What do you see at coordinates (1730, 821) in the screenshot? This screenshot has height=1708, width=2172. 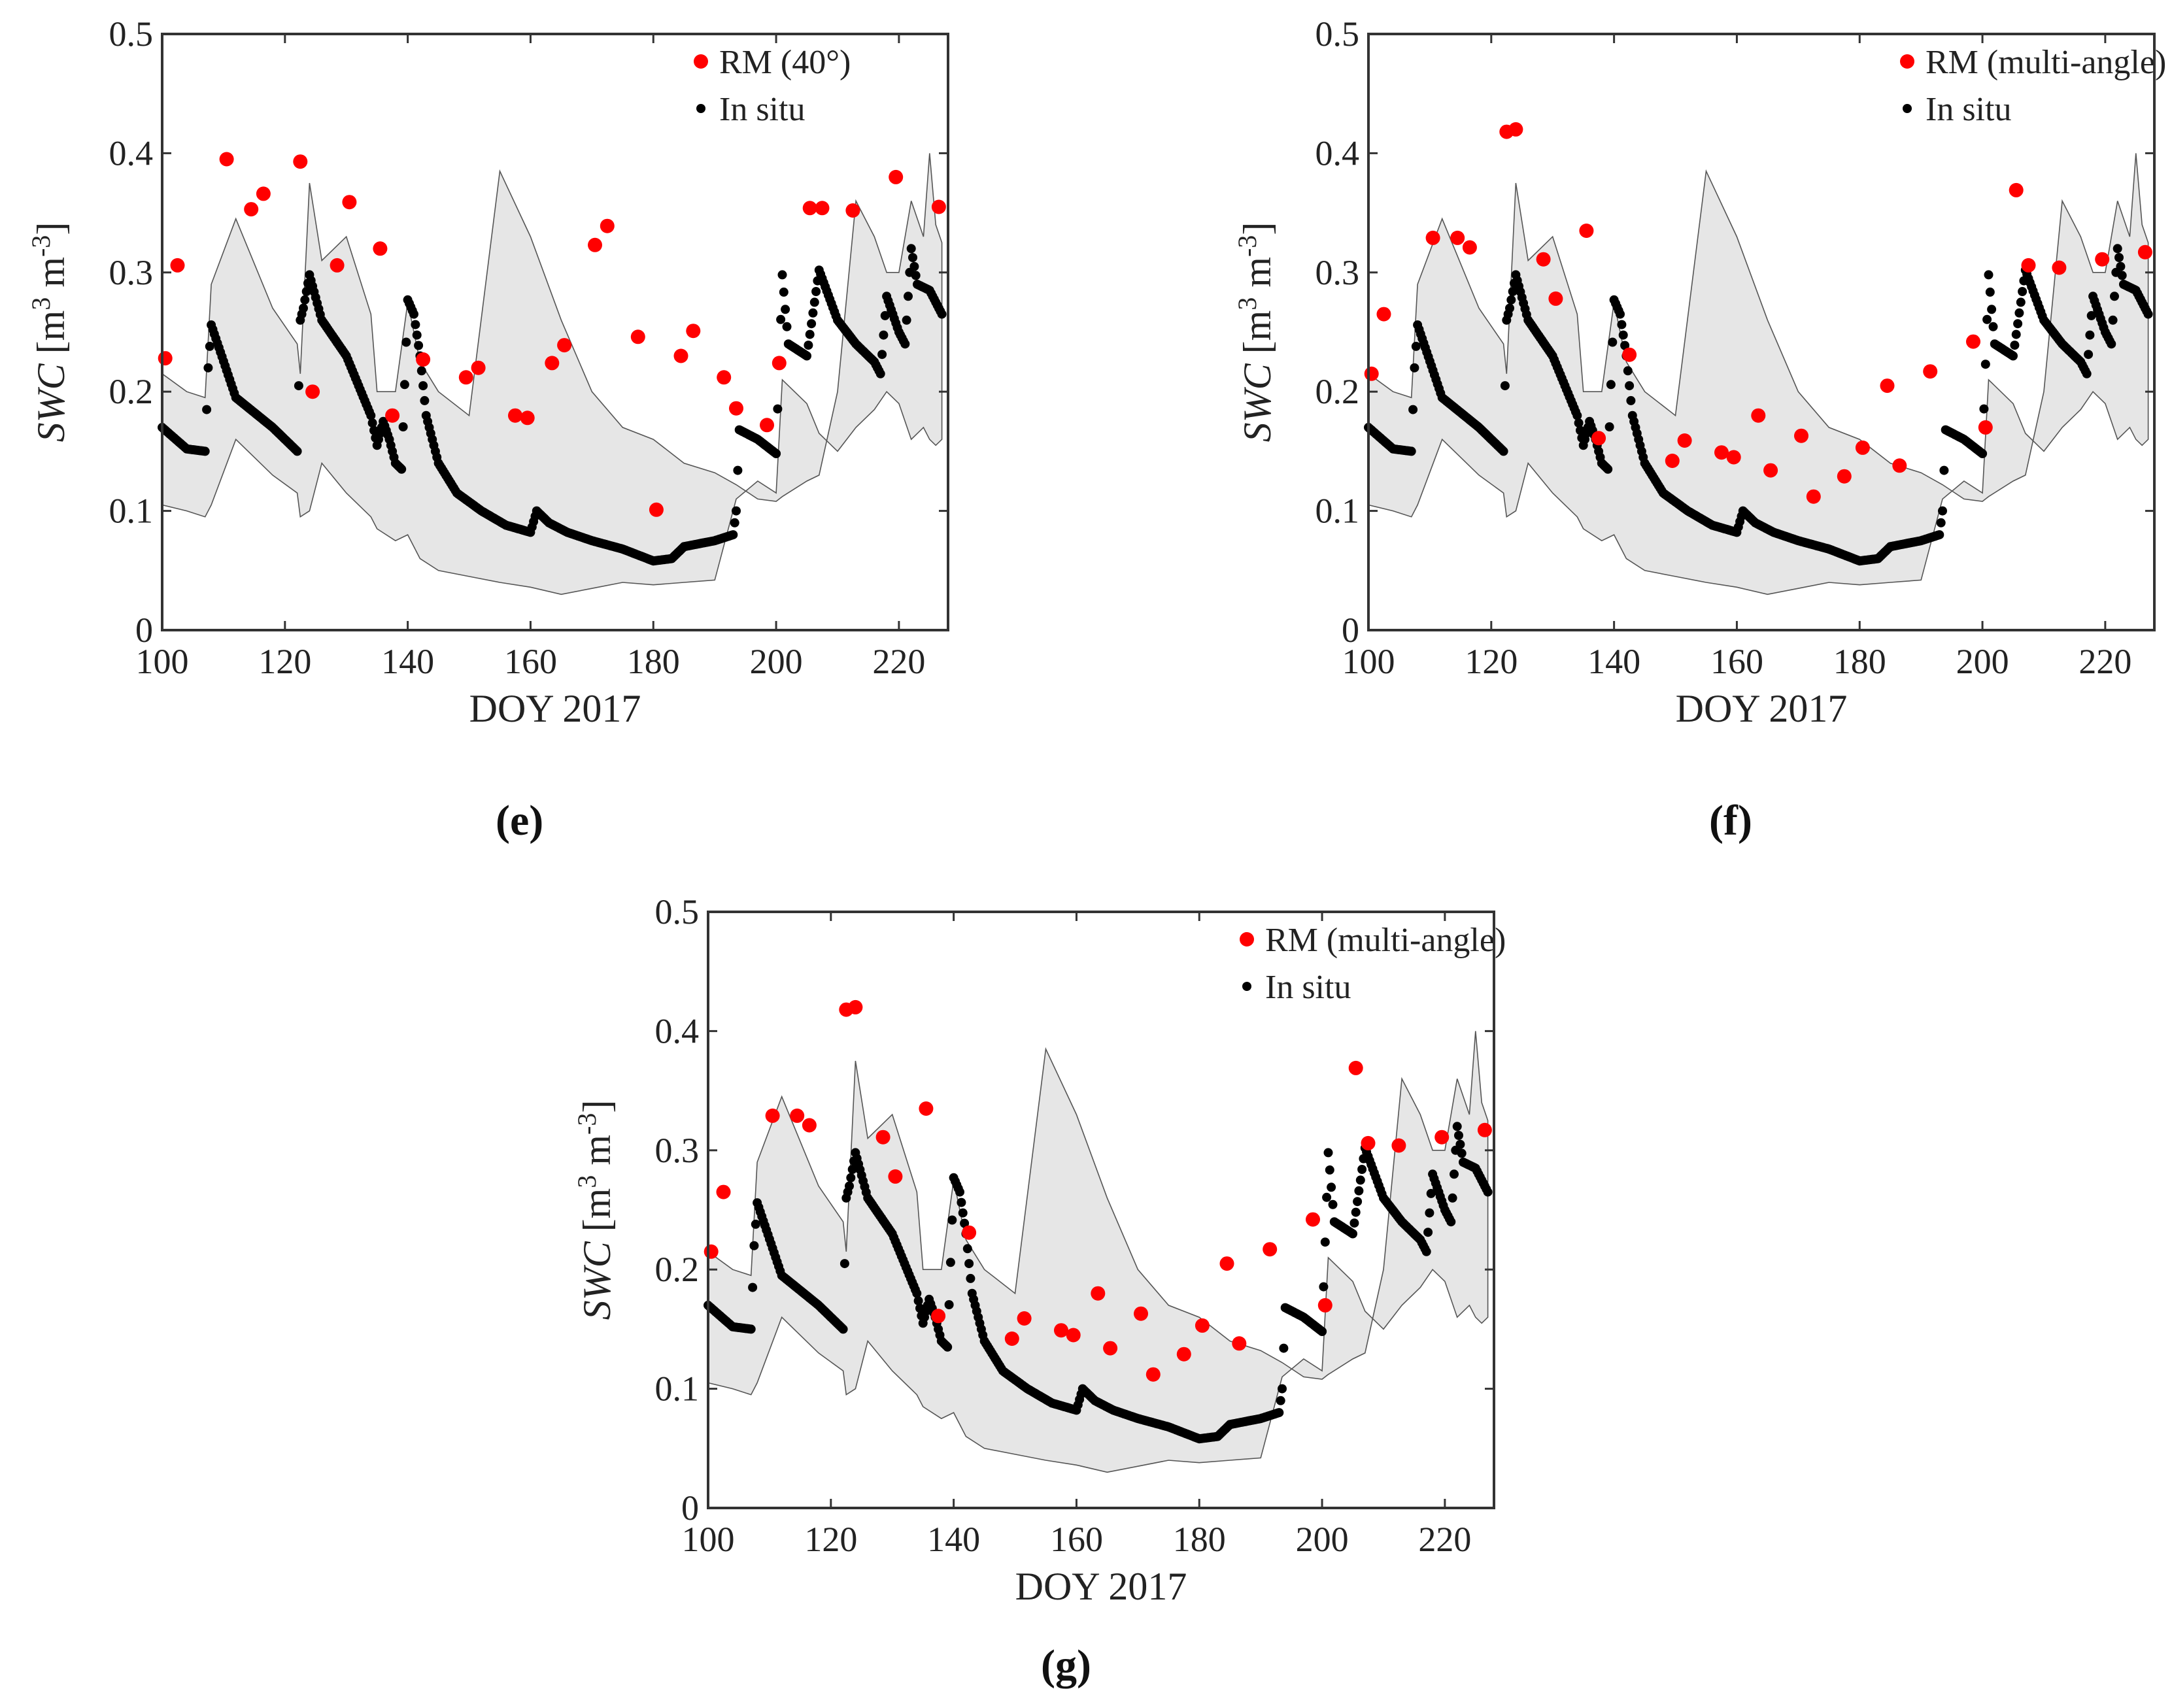 I see `caption-f: (f)` at bounding box center [1730, 821].